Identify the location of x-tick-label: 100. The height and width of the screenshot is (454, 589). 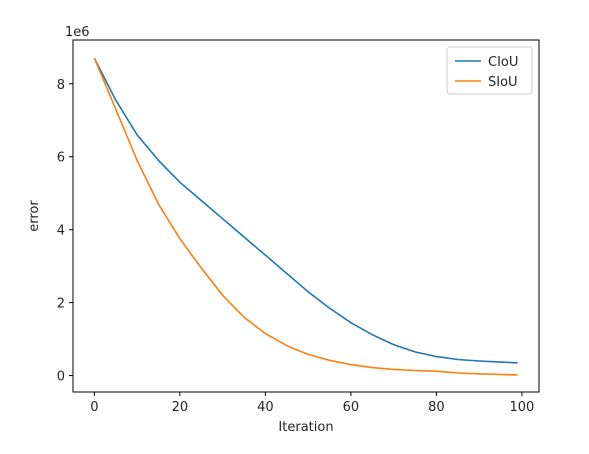
(521, 407).